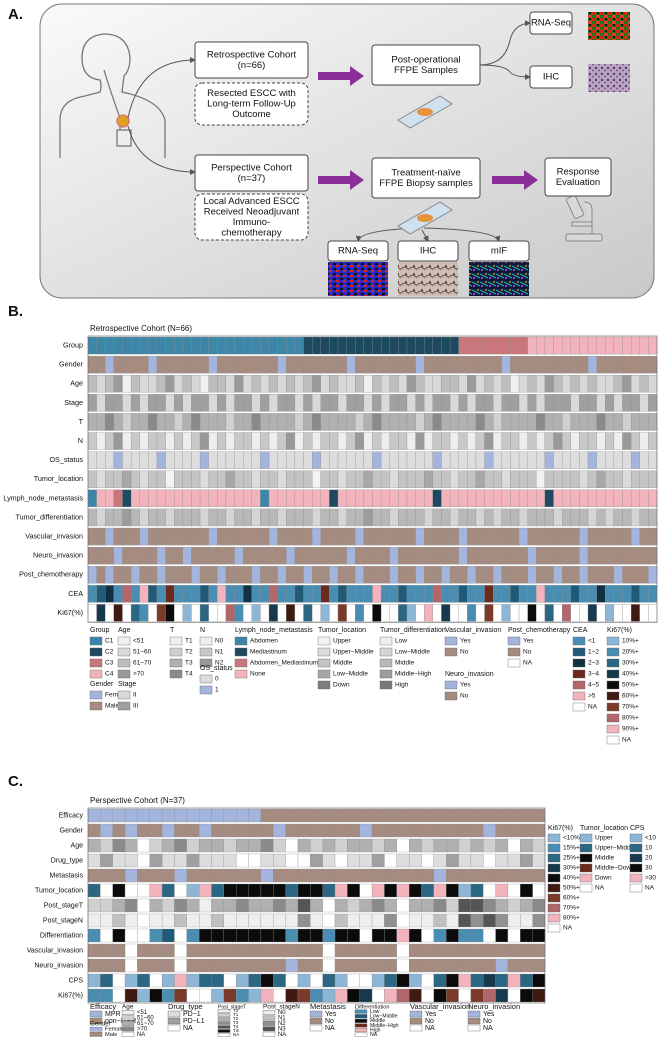 The width and height of the screenshot is (663, 1038). Describe the element at coordinates (428, 128) in the screenshot. I see `purple-arrows` at that location.